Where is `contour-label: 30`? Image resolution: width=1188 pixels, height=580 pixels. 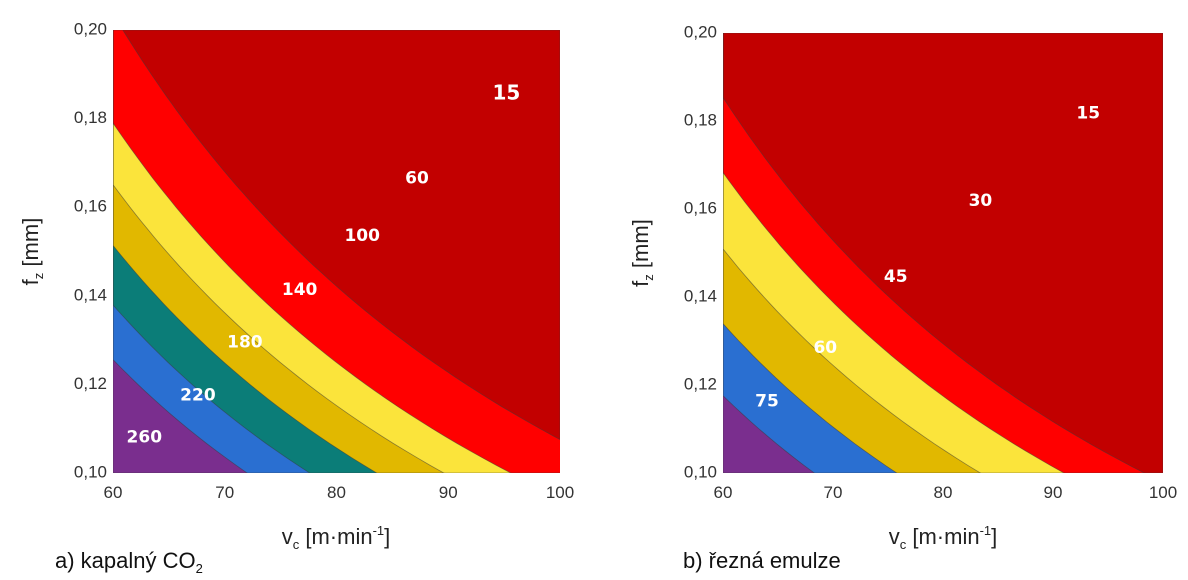
contour-label: 30 is located at coordinates (981, 201).